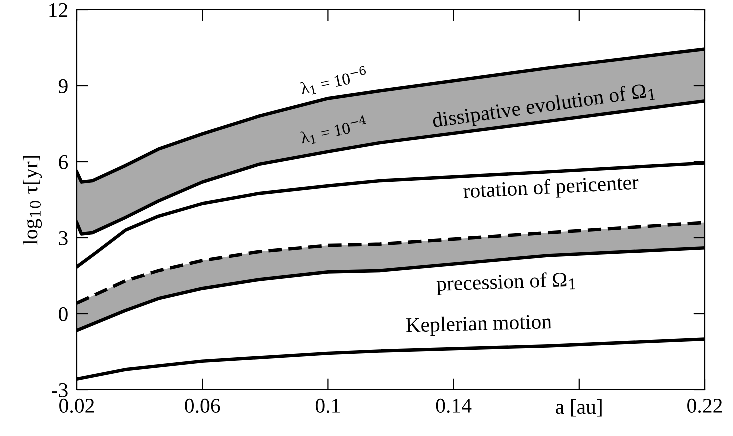  Describe the element at coordinates (63, 314) in the screenshot. I see `y-tick-label: 0` at that location.